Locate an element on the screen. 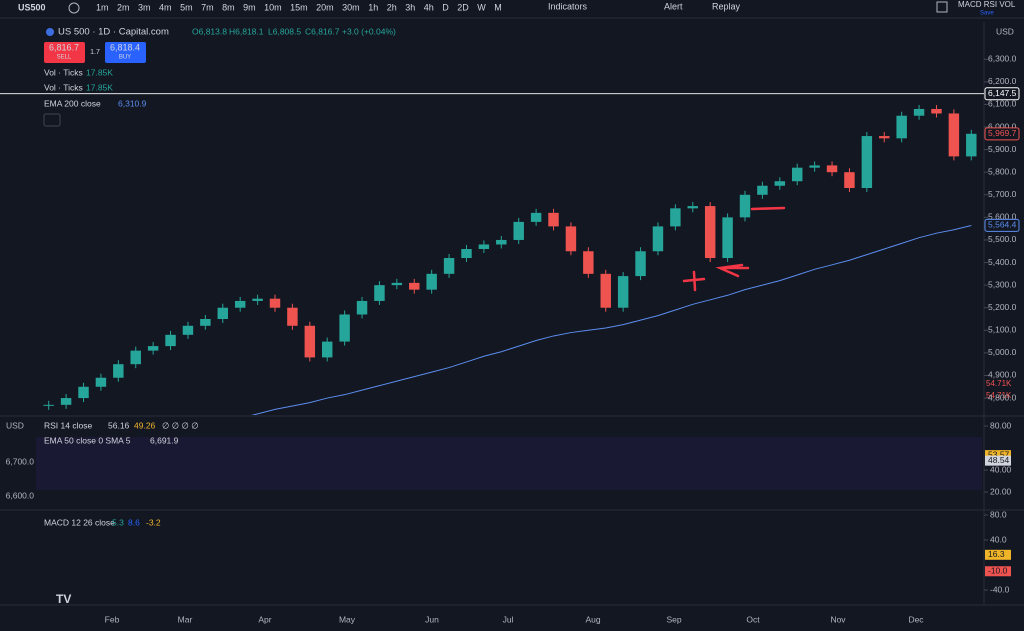 The height and width of the screenshot is (631, 1024). interval: 15m is located at coordinates (299, 7).